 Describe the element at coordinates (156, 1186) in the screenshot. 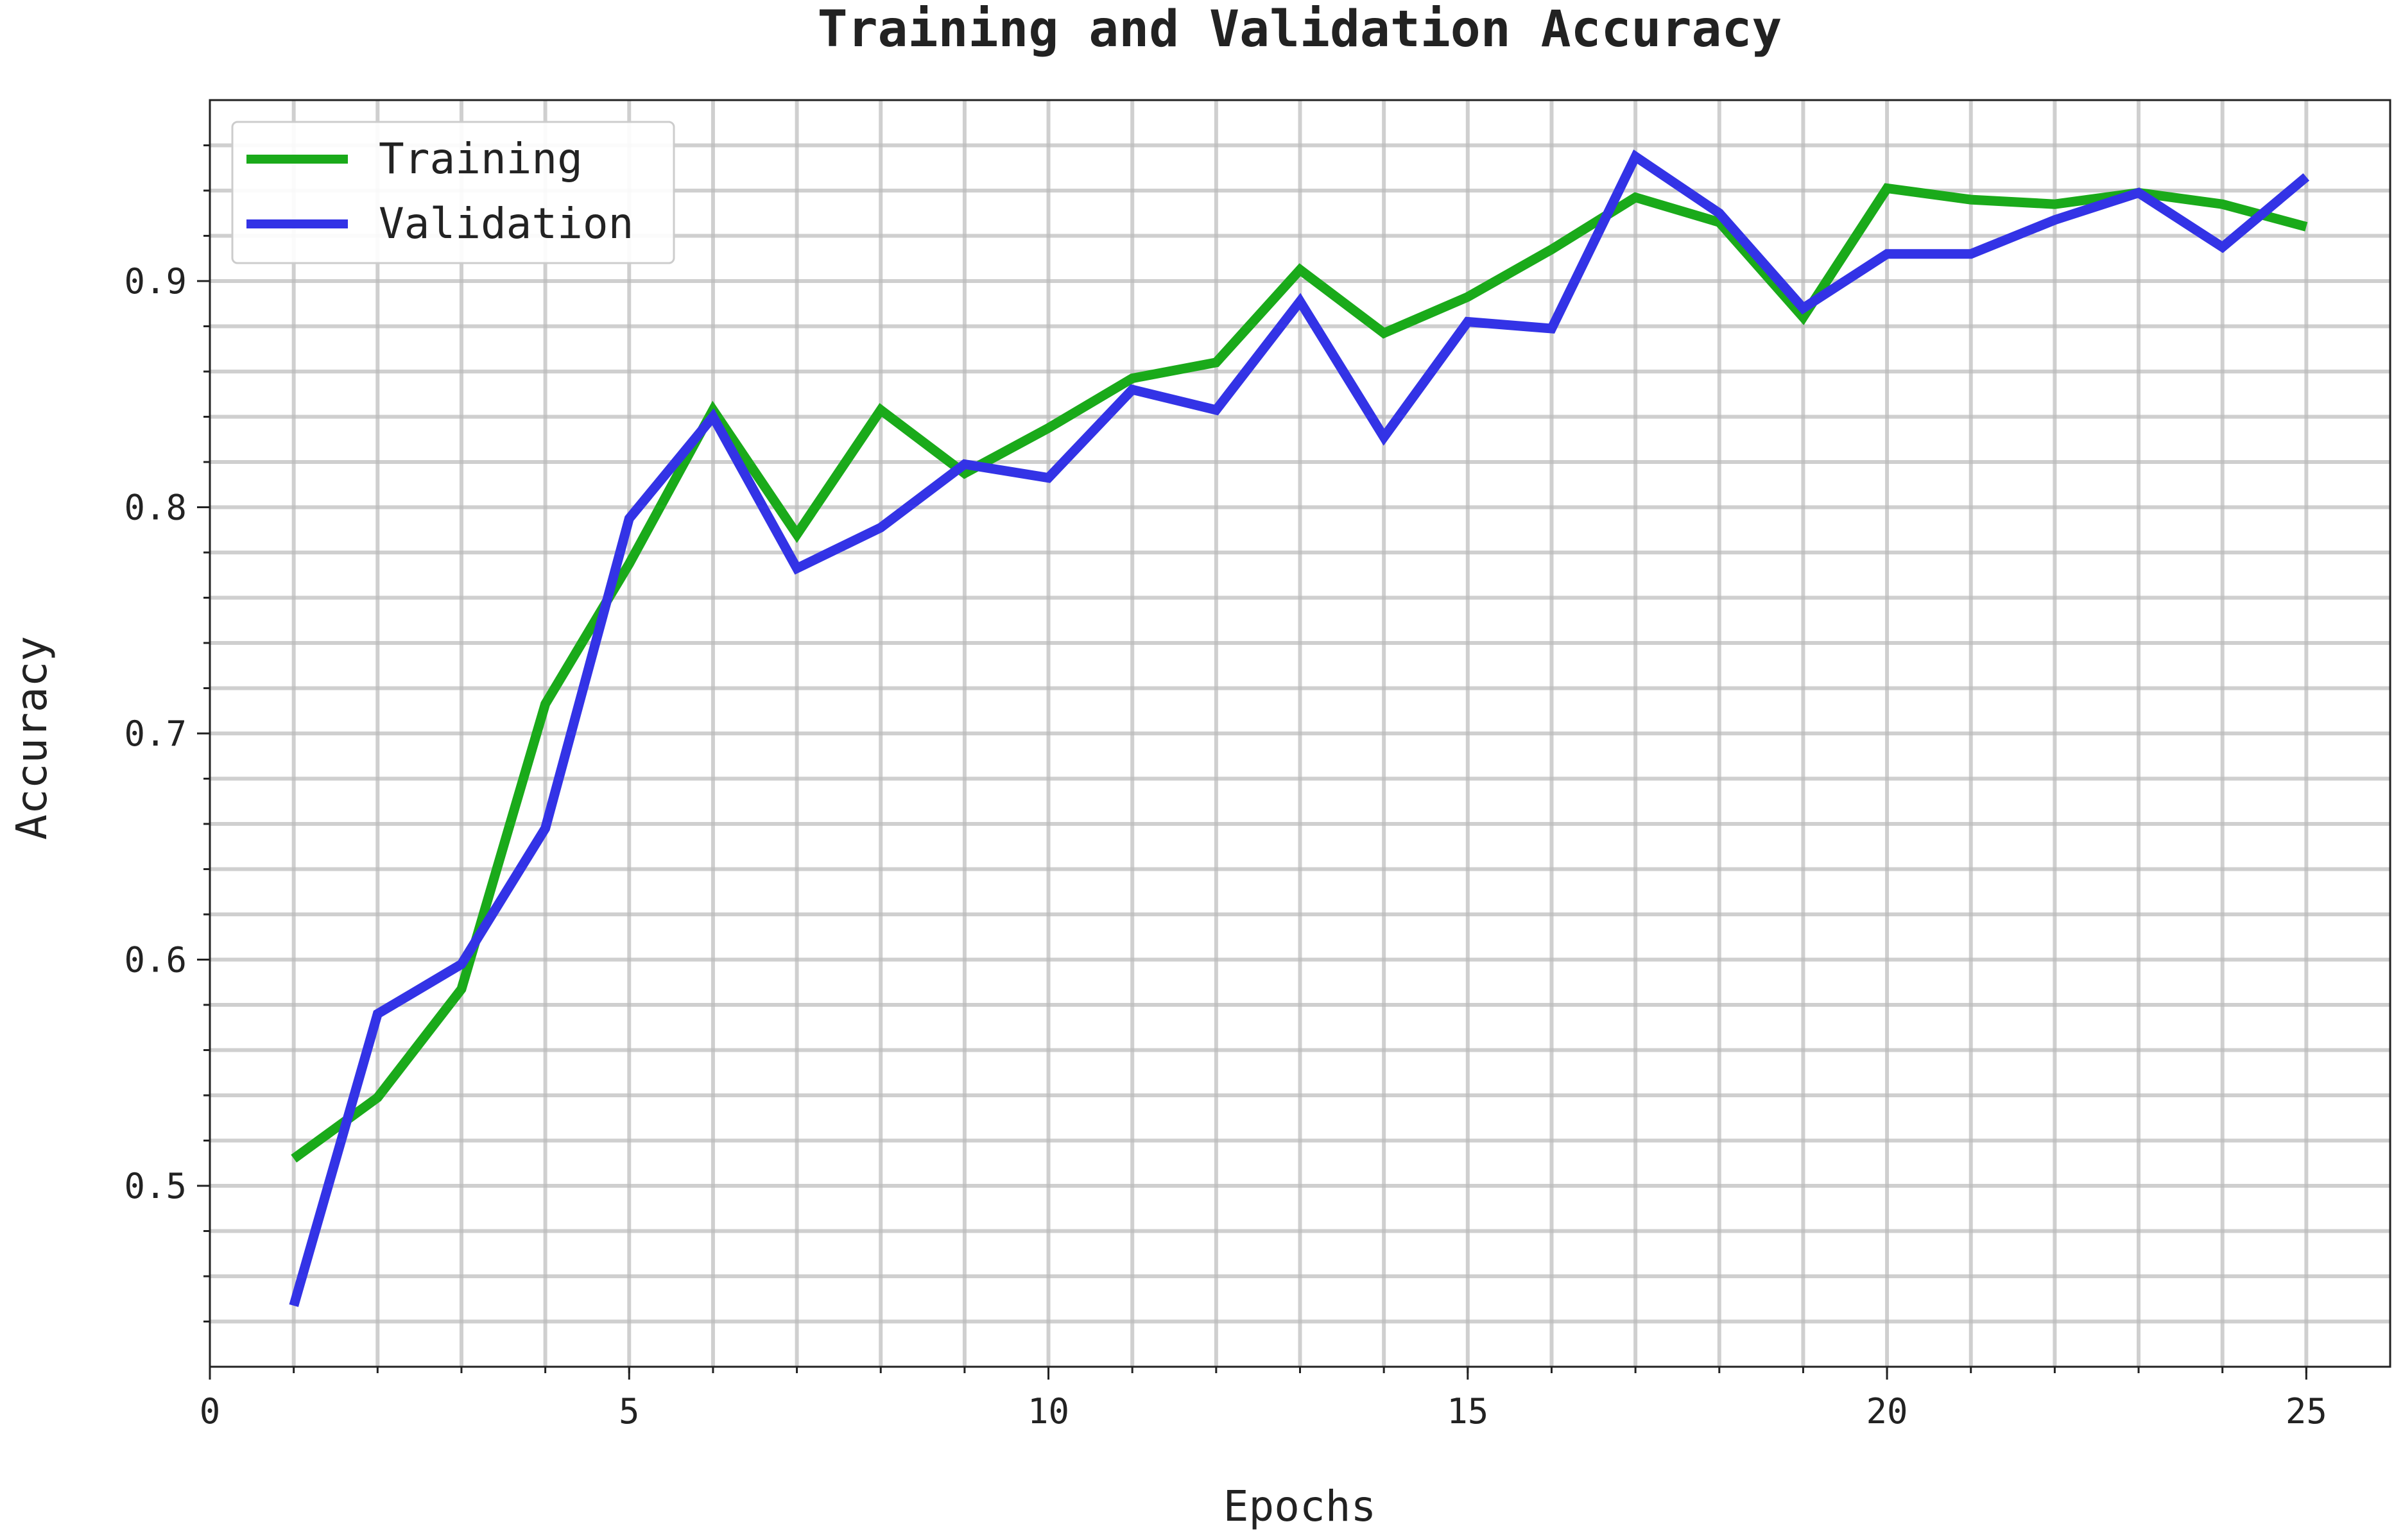

I see `y-tick-label: 0.5` at that location.